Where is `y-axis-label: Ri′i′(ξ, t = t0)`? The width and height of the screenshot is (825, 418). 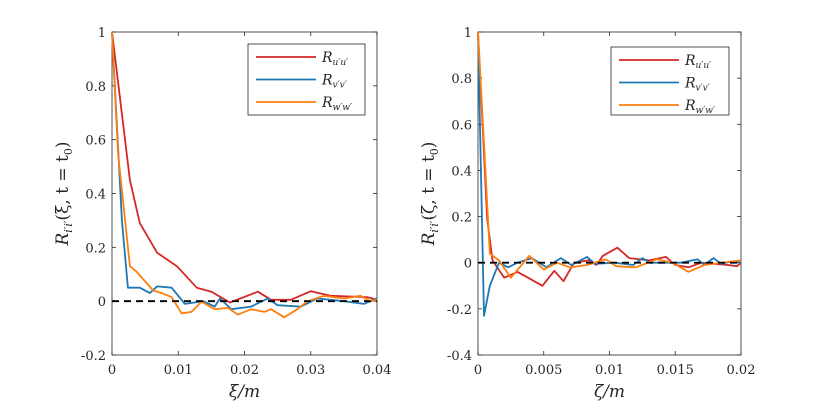
y-axis-label: Ri′i′(ξ, t = t0) is located at coordinates (64, 193).